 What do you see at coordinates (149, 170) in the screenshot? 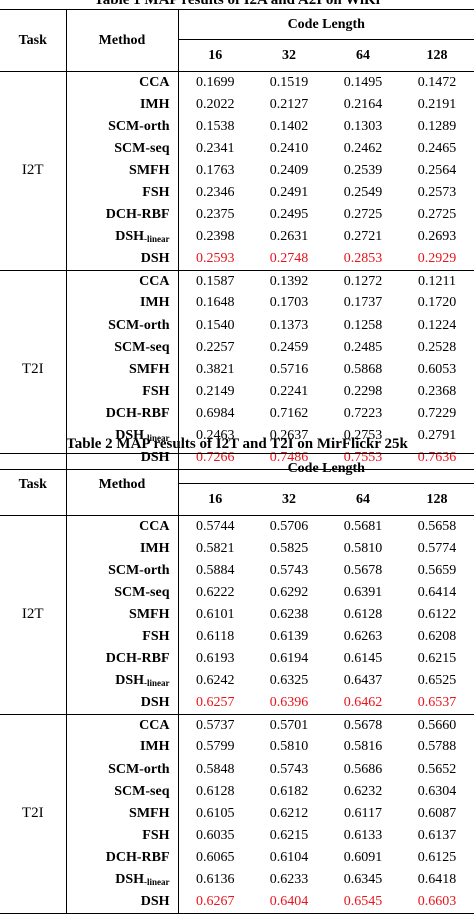
I see `method-name: SMFH` at bounding box center [149, 170].